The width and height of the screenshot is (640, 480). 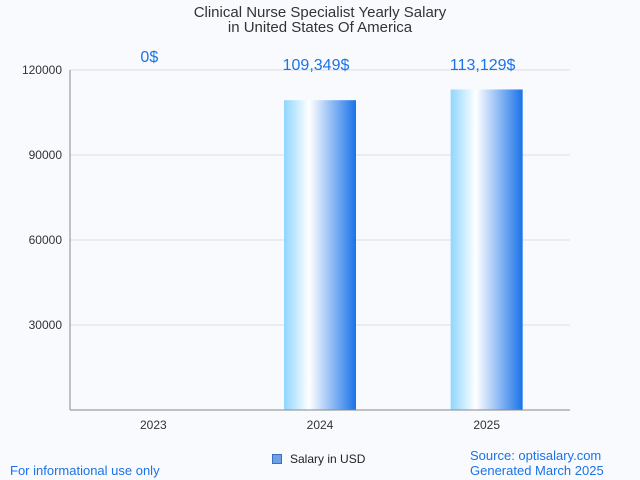 I want to click on data-label-2024: 109,349$, so click(x=316, y=65).